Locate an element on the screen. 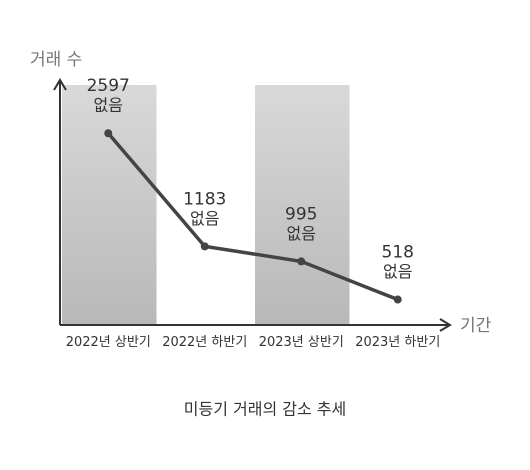 The image size is (530, 470). x-tick-label-box: 2023년 하반기 is located at coordinates (398, 342).